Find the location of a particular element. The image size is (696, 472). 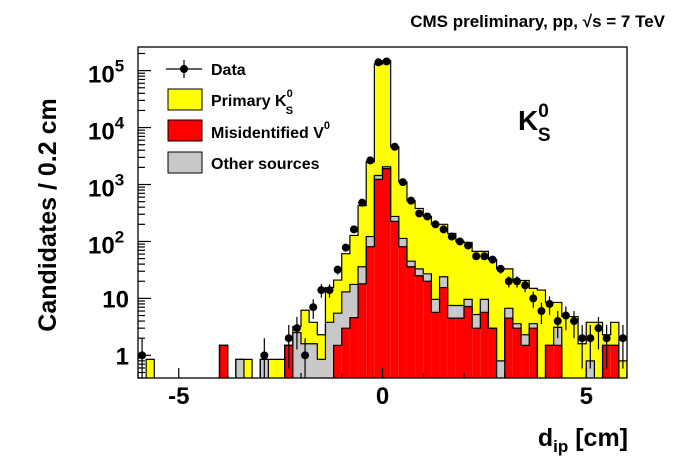

svg-text: Other sources is located at coordinates (265, 164).